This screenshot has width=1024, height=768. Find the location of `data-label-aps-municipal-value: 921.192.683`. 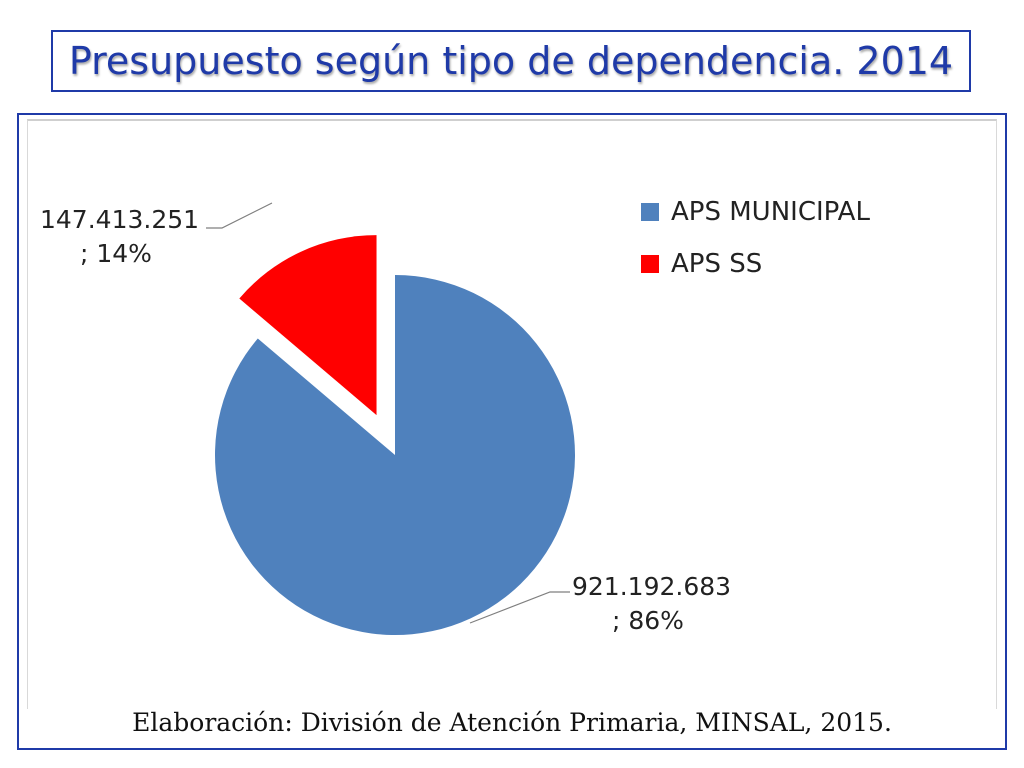

data-label-aps-municipal-value: 921.192.683 is located at coordinates (652, 586).